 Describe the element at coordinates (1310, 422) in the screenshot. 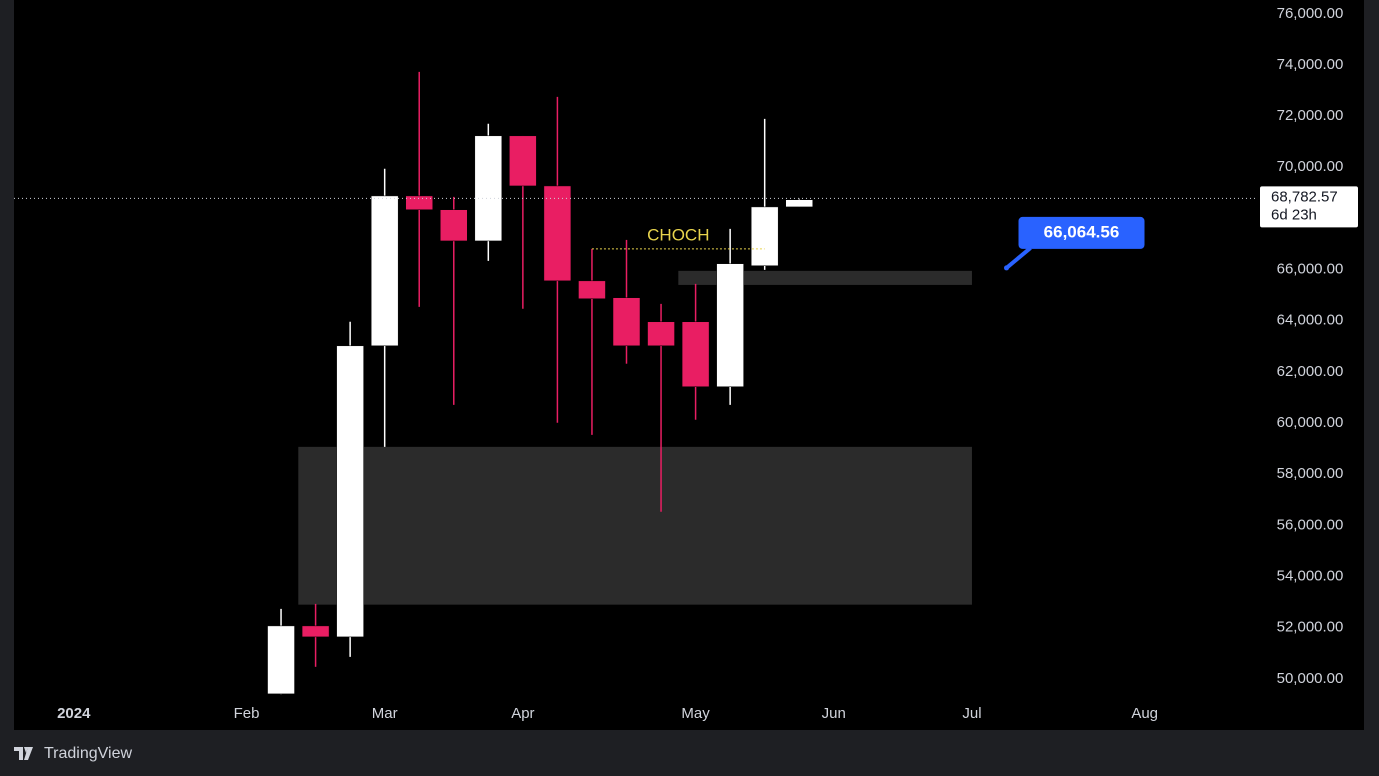

I see `y-tick-label: 60,000.00` at that location.